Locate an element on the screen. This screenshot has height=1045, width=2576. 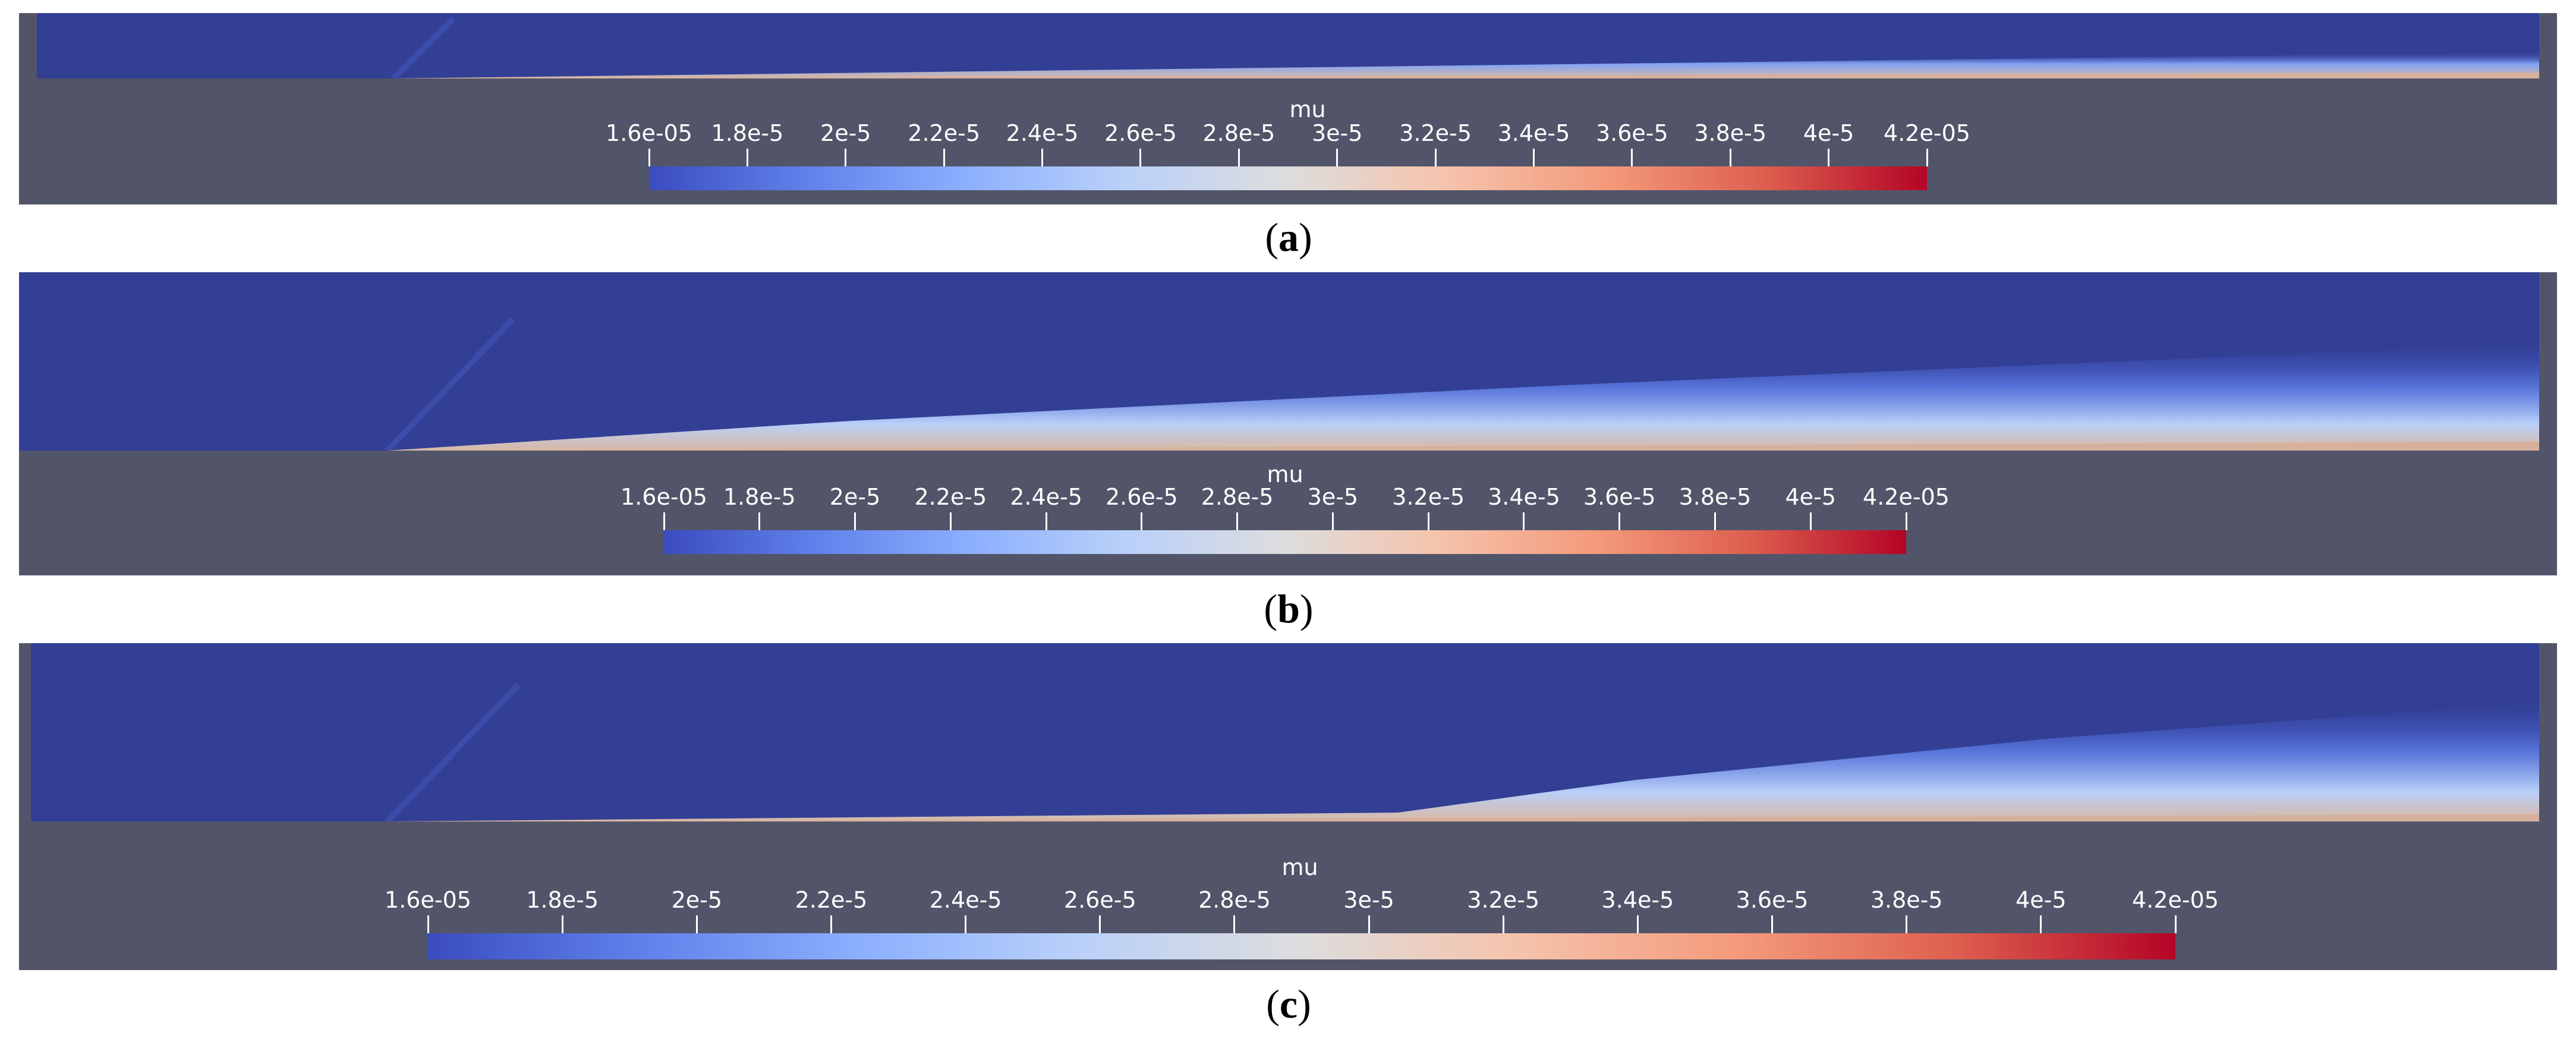
colorbar-tick-label-b-10: 3.6e-5 is located at coordinates (1620, 497).